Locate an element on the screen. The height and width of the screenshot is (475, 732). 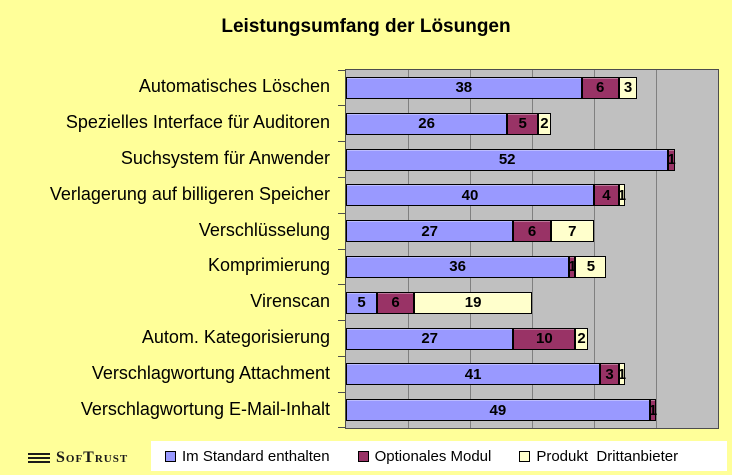
bar-row: 52 1 is located at coordinates (511, 159).